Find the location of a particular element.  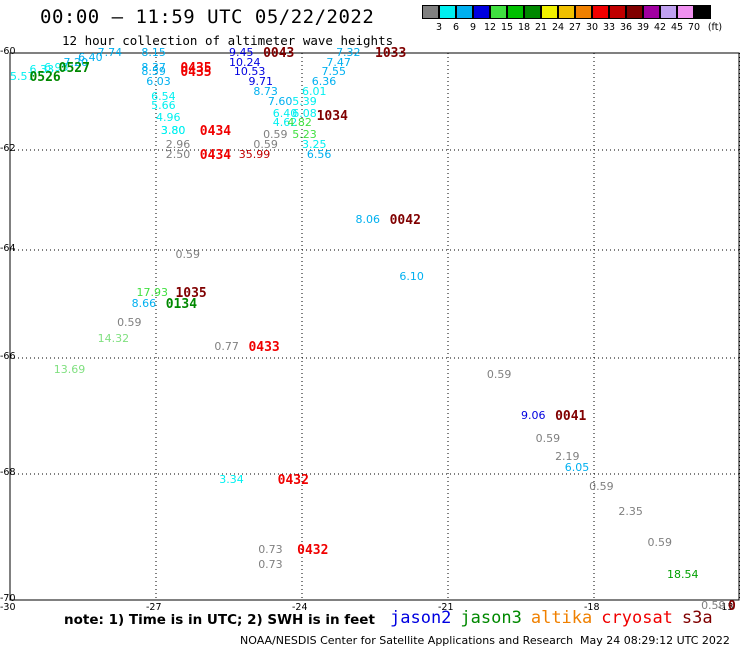

longitude-tick-label: -18 is located at coordinates (592, 607).